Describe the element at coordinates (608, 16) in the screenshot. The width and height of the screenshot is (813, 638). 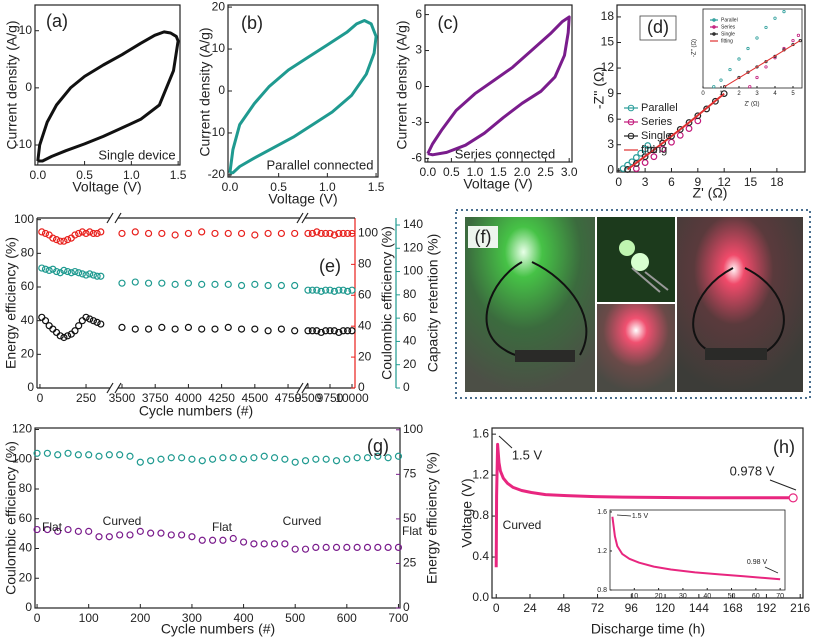
I see `y-tick-label: 18` at that location.